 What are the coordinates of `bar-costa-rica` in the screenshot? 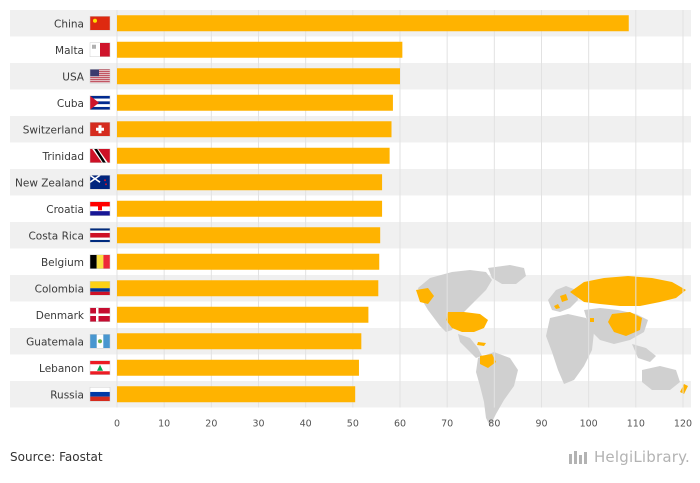 It's located at (249, 235).